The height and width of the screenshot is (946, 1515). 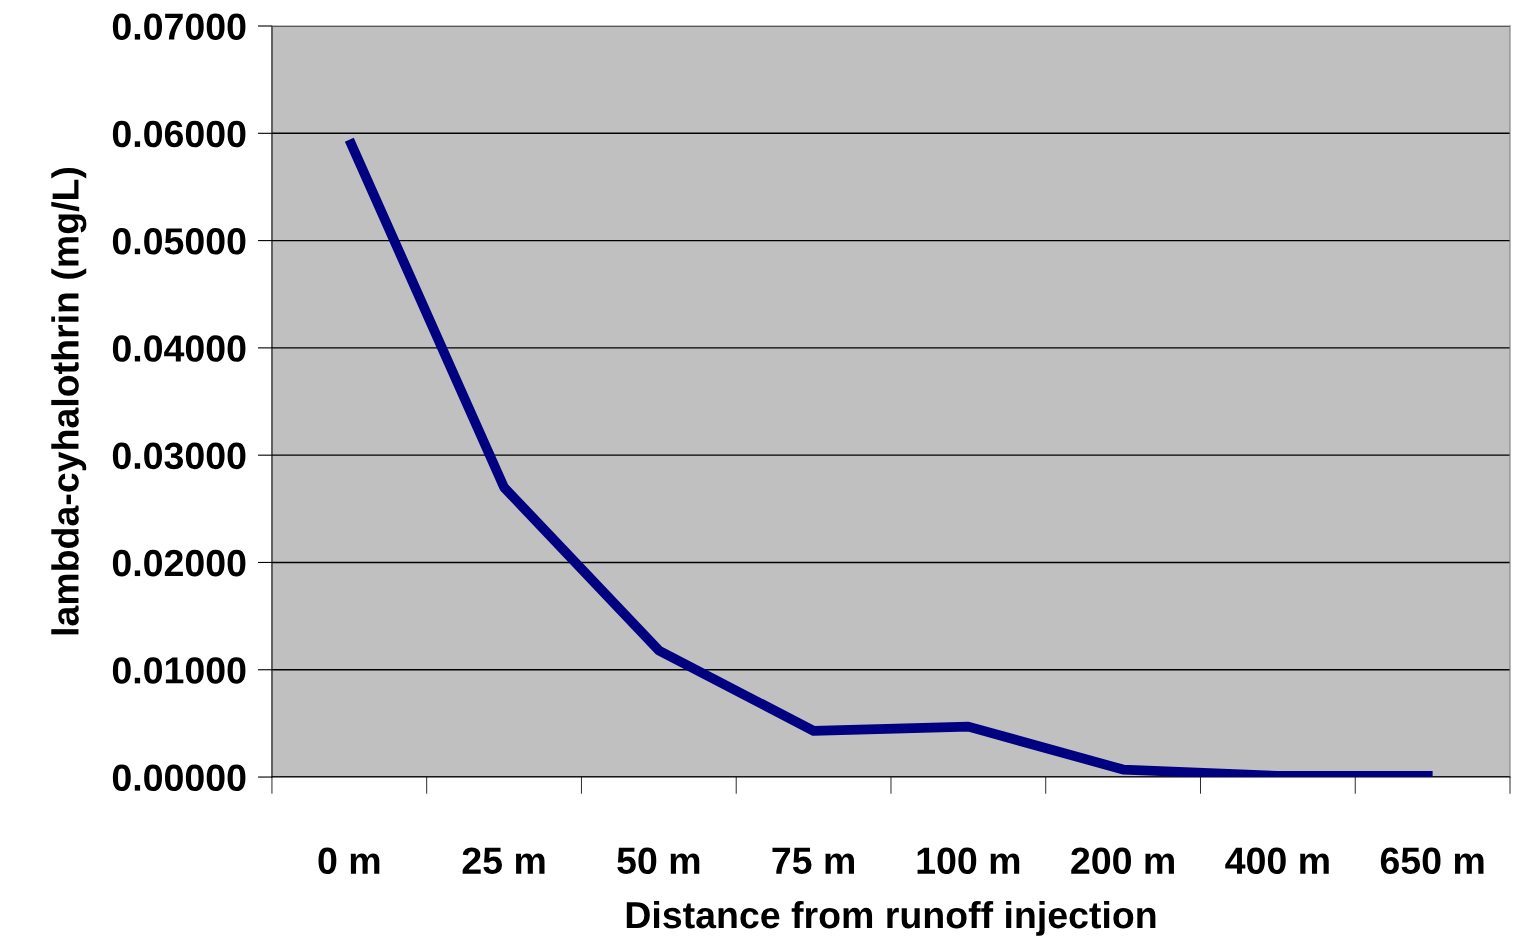 I want to click on x-tick-label: 200 m, so click(x=1122, y=861).